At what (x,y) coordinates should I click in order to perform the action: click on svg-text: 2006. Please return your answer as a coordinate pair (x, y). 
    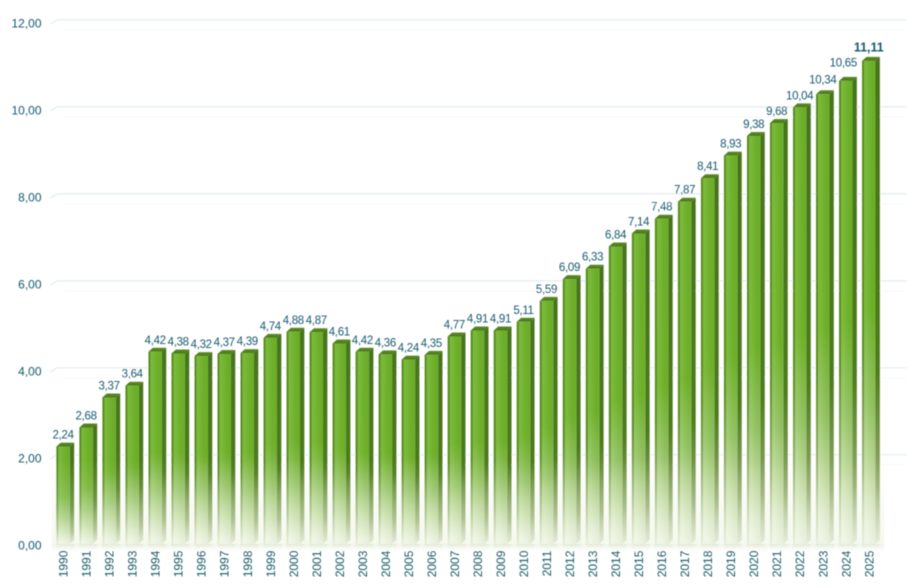
    Looking at the image, I should click on (432, 563).